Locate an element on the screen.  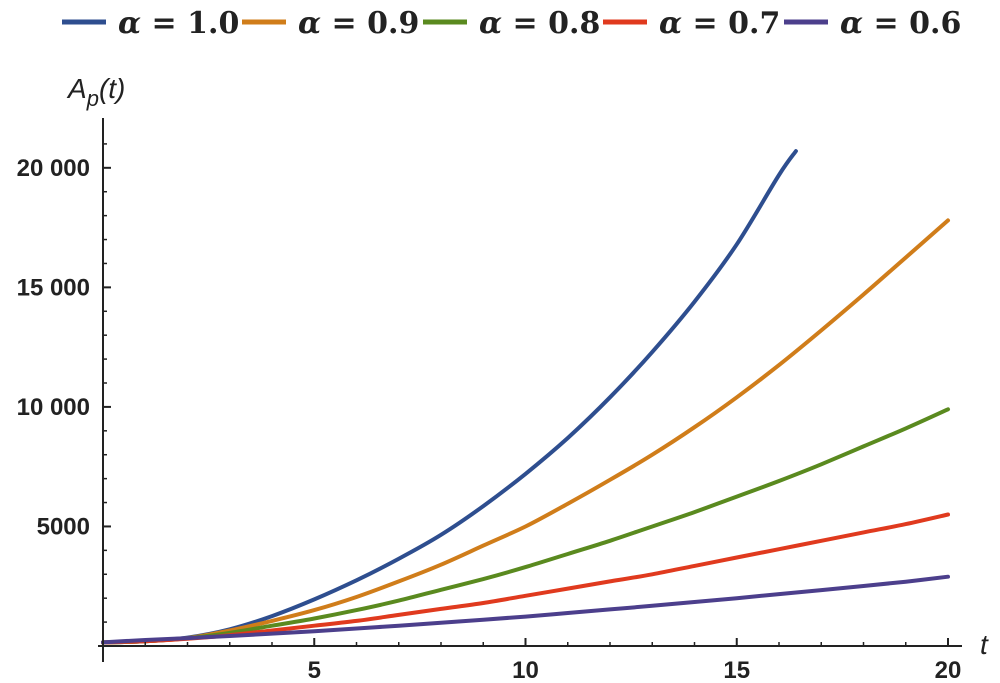
legend: α = 1.0 α = 0.9 α = 0.8 α = 0.7 α = 0.6 is located at coordinates (511, 23).